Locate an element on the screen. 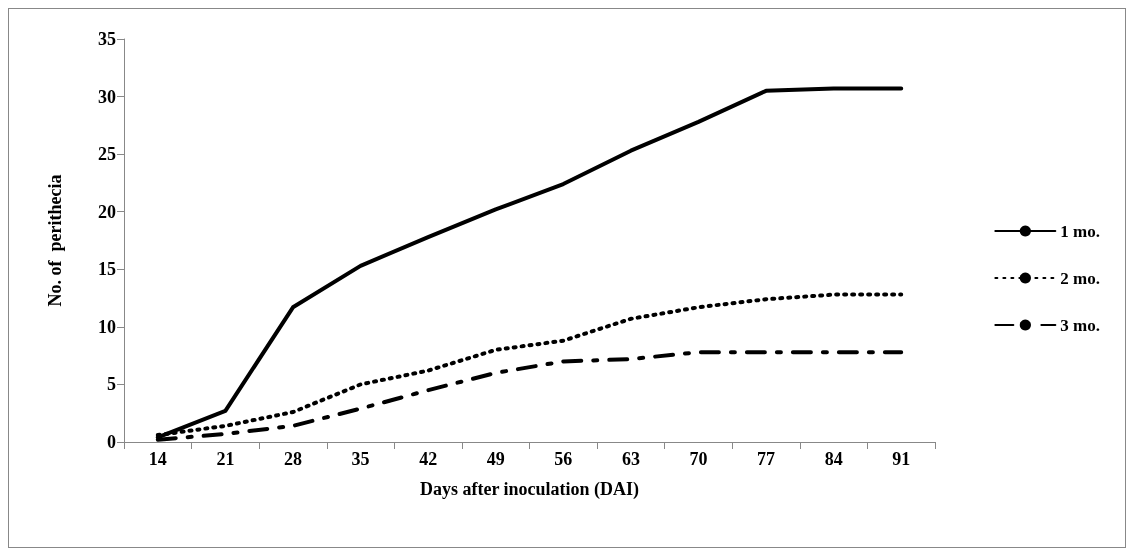  legend-label: 1 mo. is located at coordinates (1080, 231).